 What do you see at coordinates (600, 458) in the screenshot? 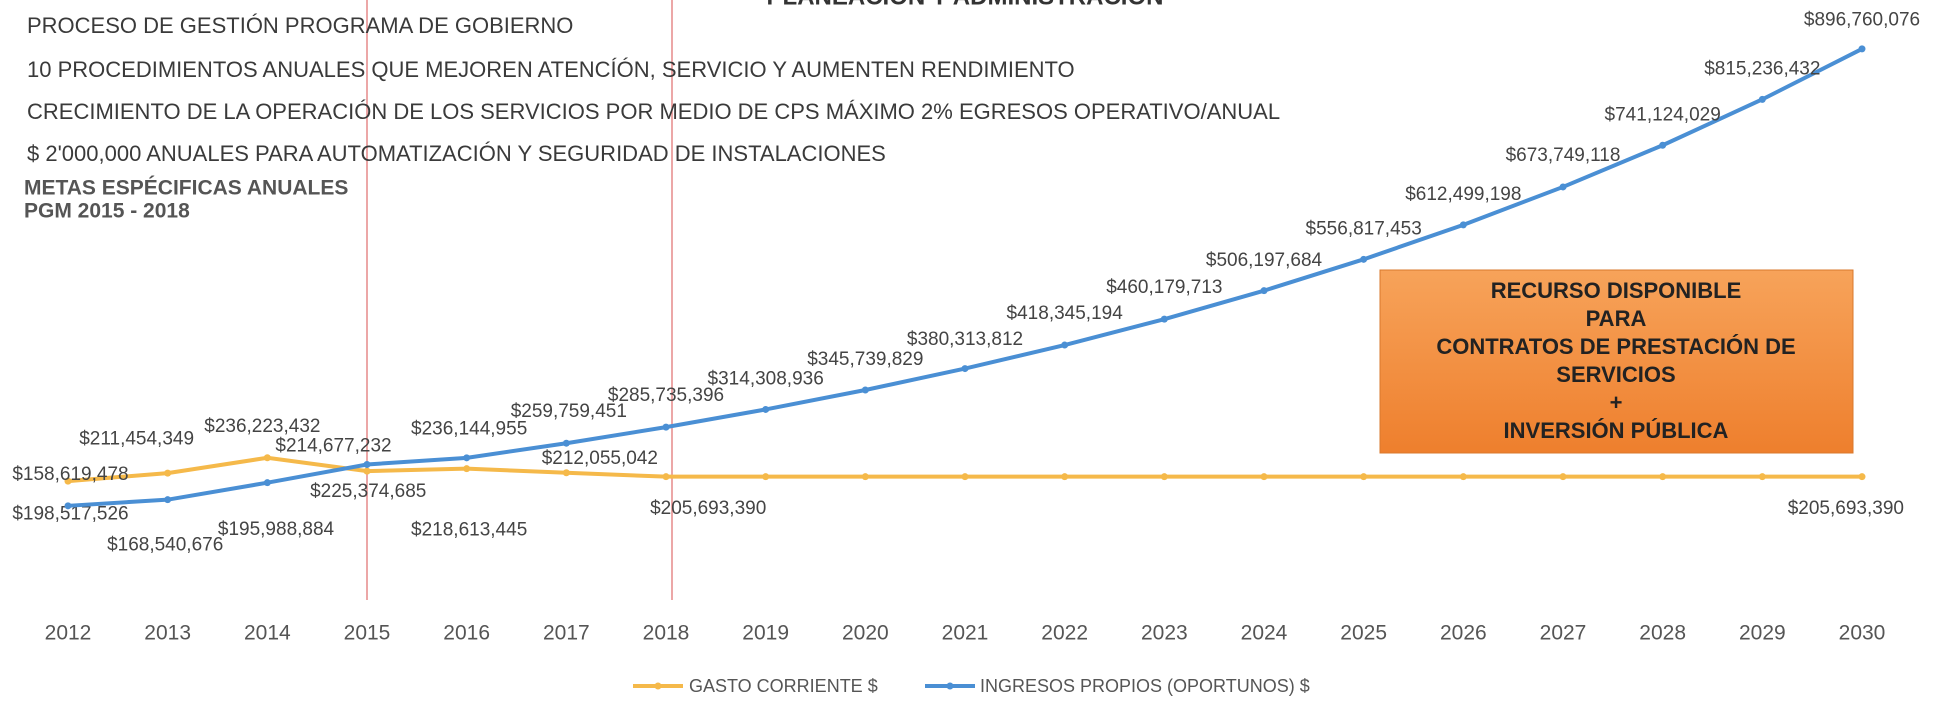
I see `data-label: $212,055,042` at bounding box center [600, 458].